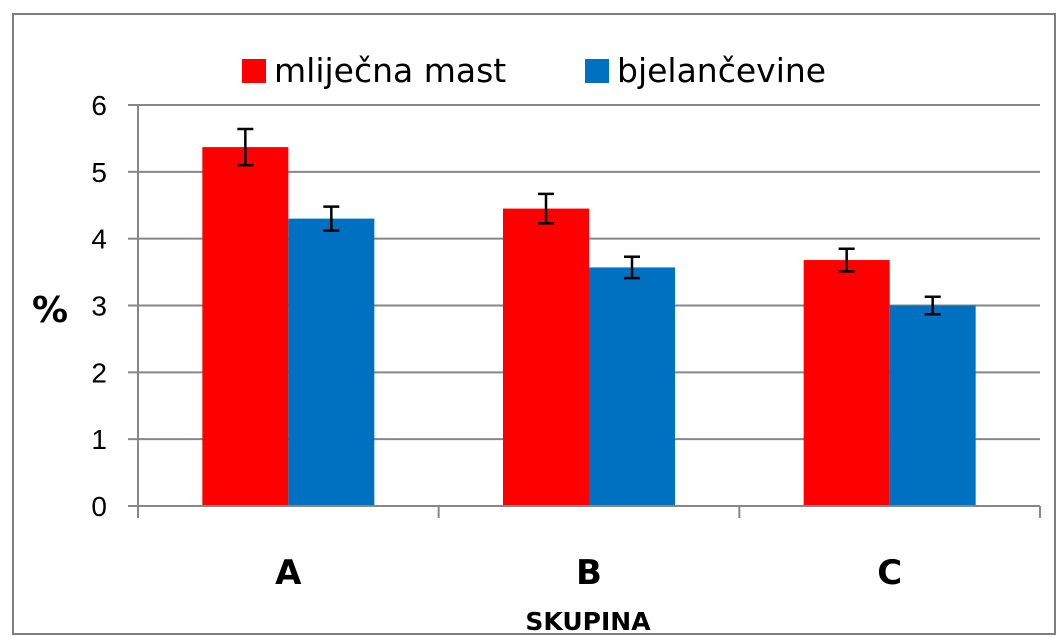 The height and width of the screenshot is (637, 1060). I want to click on legend: mliječna mast bjelančevine, so click(534, 70).